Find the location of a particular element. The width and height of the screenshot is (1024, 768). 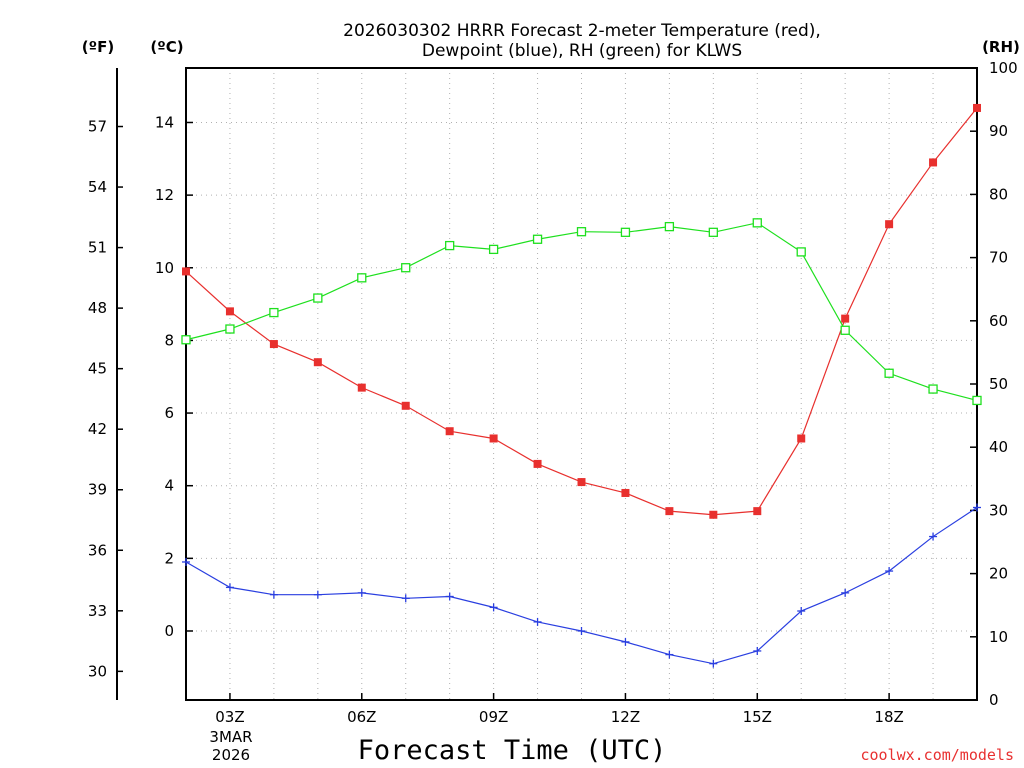

x-tick-label: 18Z is located at coordinates (888, 717).